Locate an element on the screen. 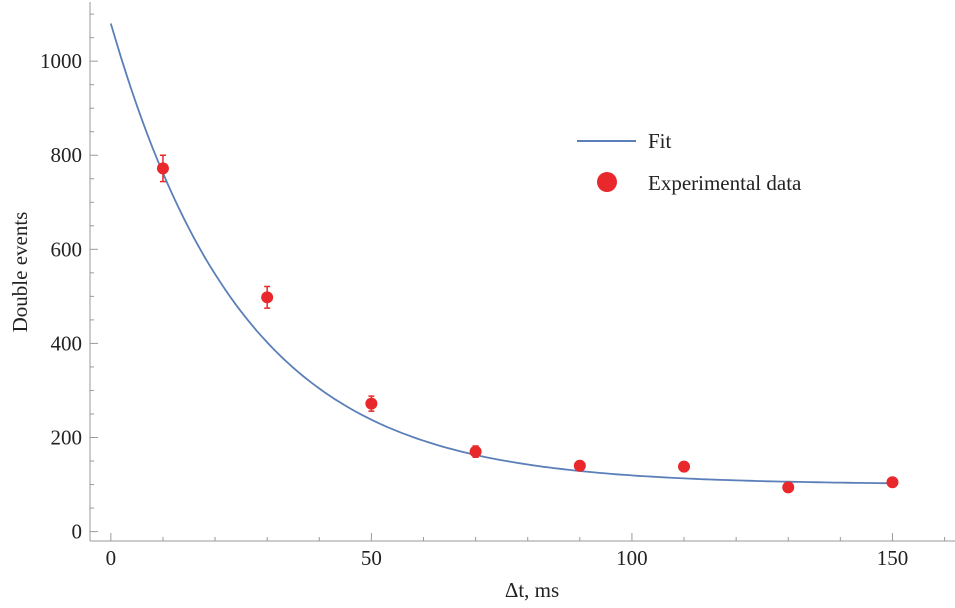  x-tick-label: 50 is located at coordinates (371, 558).